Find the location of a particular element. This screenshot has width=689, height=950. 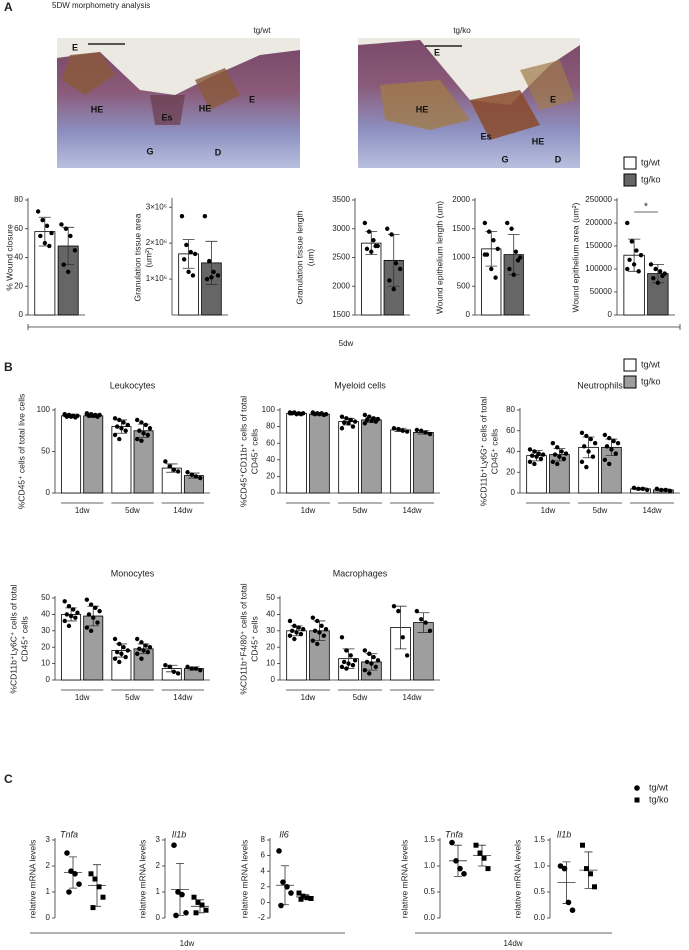

x-tick-label: 1dw is located at coordinates (308, 697).